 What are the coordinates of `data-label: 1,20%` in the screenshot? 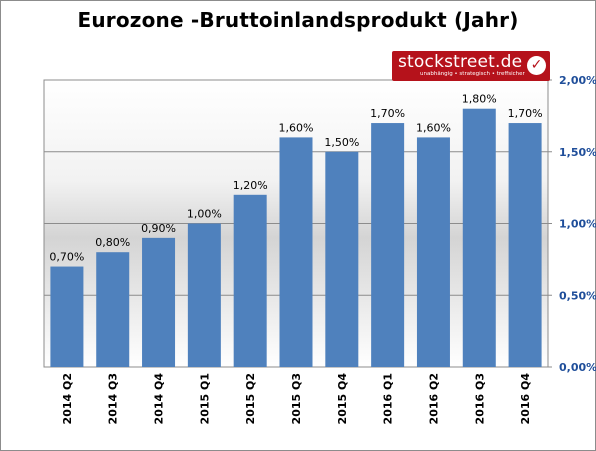 It's located at (250, 185).